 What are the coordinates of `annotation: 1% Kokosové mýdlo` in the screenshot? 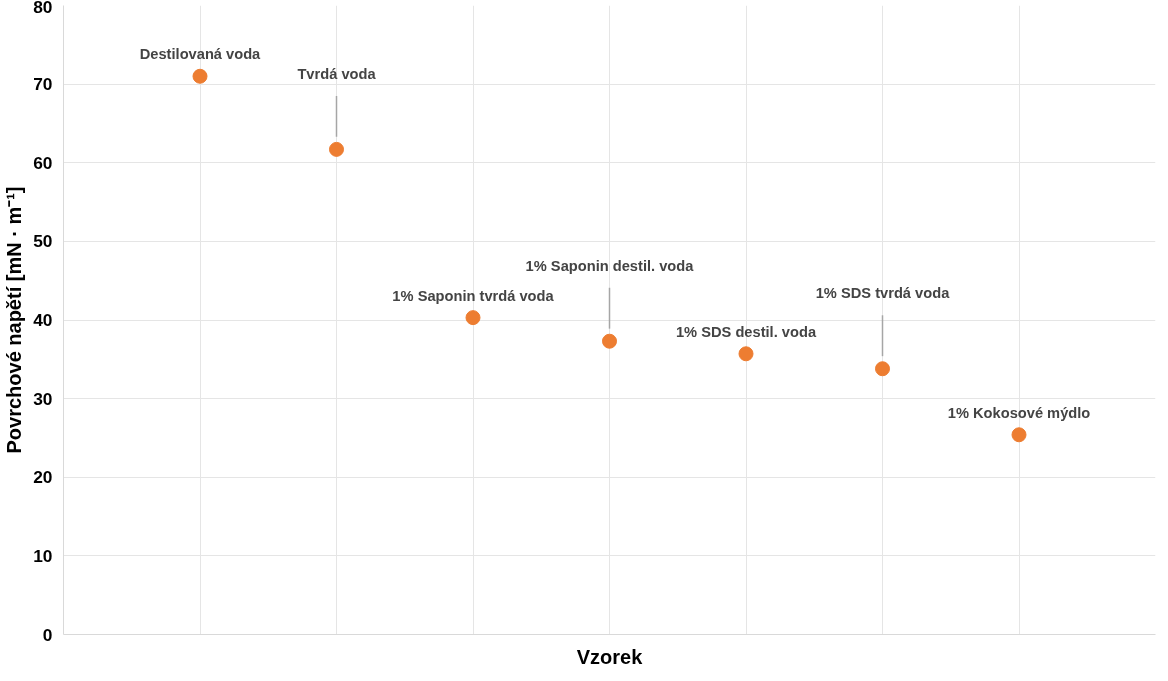 It's located at (1019, 412).